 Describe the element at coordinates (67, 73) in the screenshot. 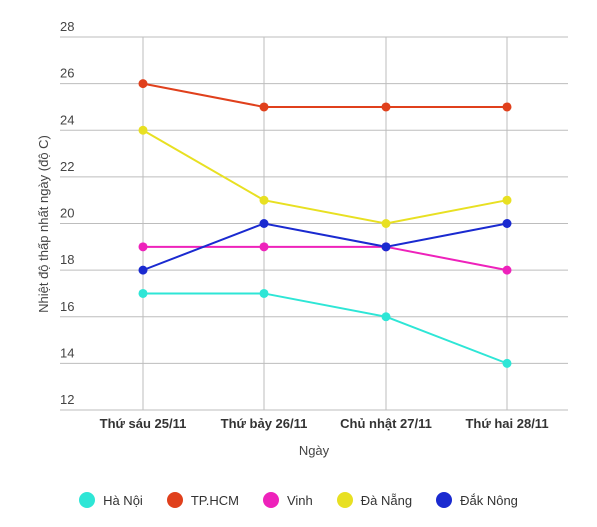

I see `y-tick-label: 26` at that location.